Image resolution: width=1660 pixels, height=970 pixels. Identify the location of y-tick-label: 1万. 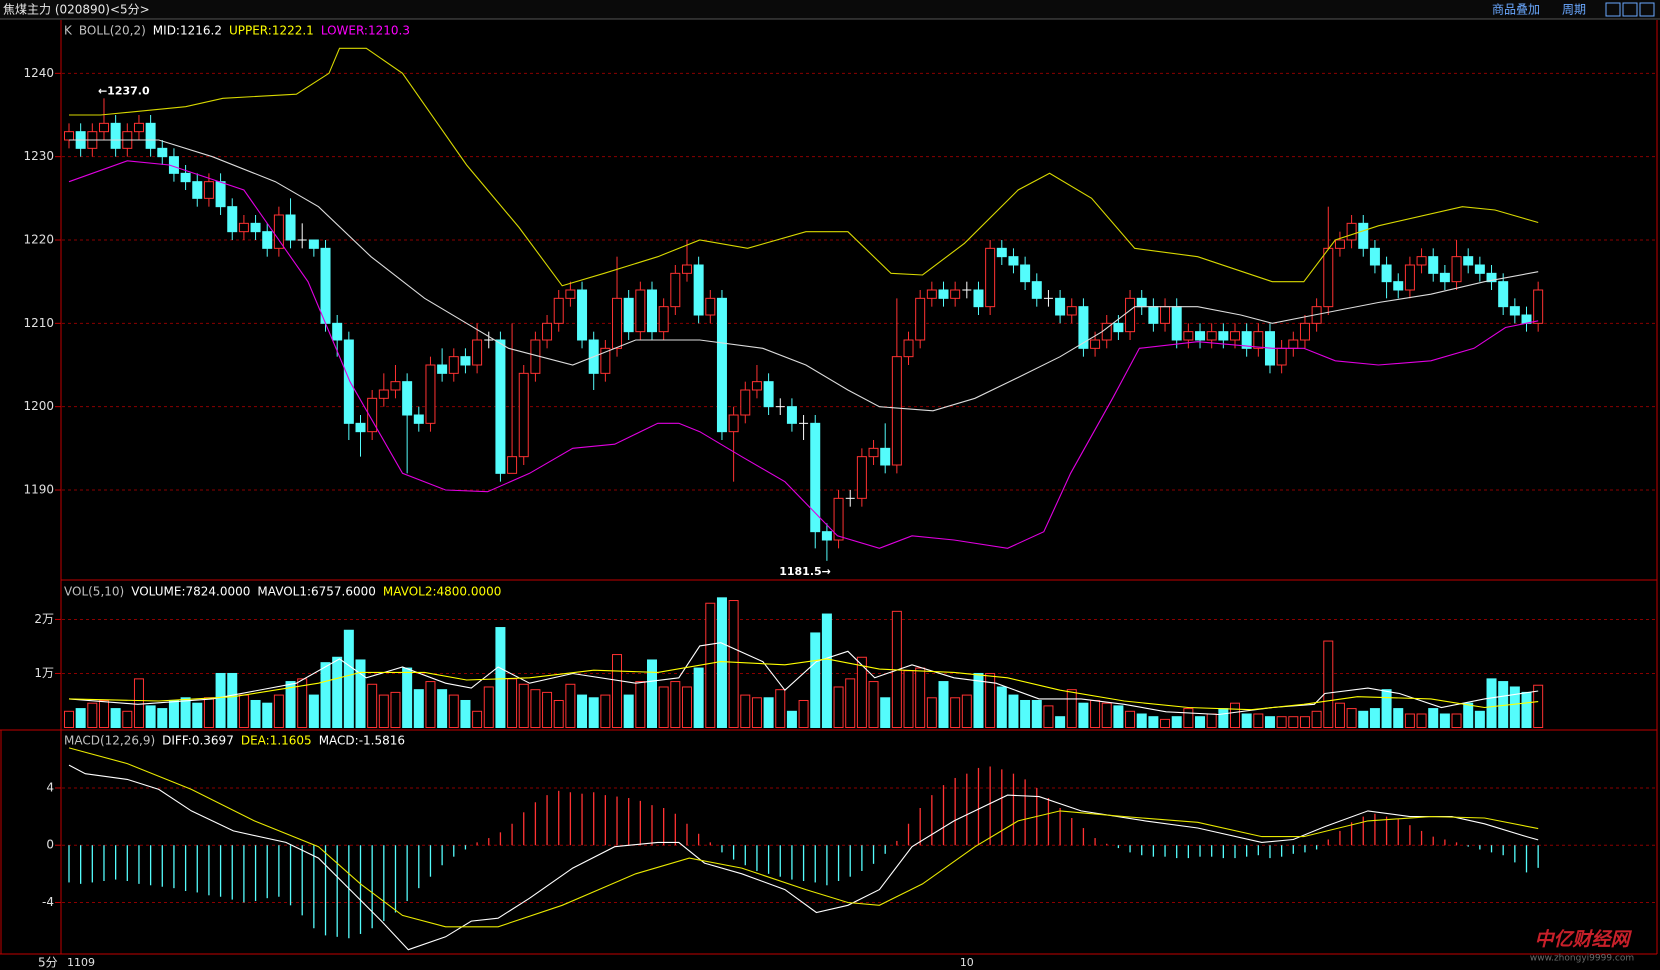
(44, 673).